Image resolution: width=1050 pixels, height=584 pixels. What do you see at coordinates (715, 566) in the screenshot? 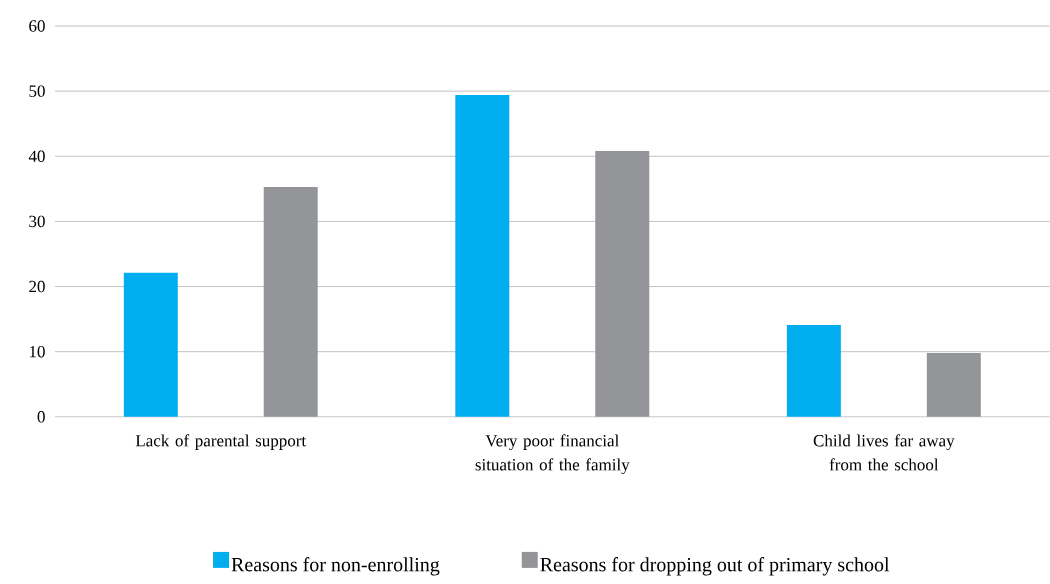
I see `legend-label: Reasons for dropping out of primary school` at bounding box center [715, 566].